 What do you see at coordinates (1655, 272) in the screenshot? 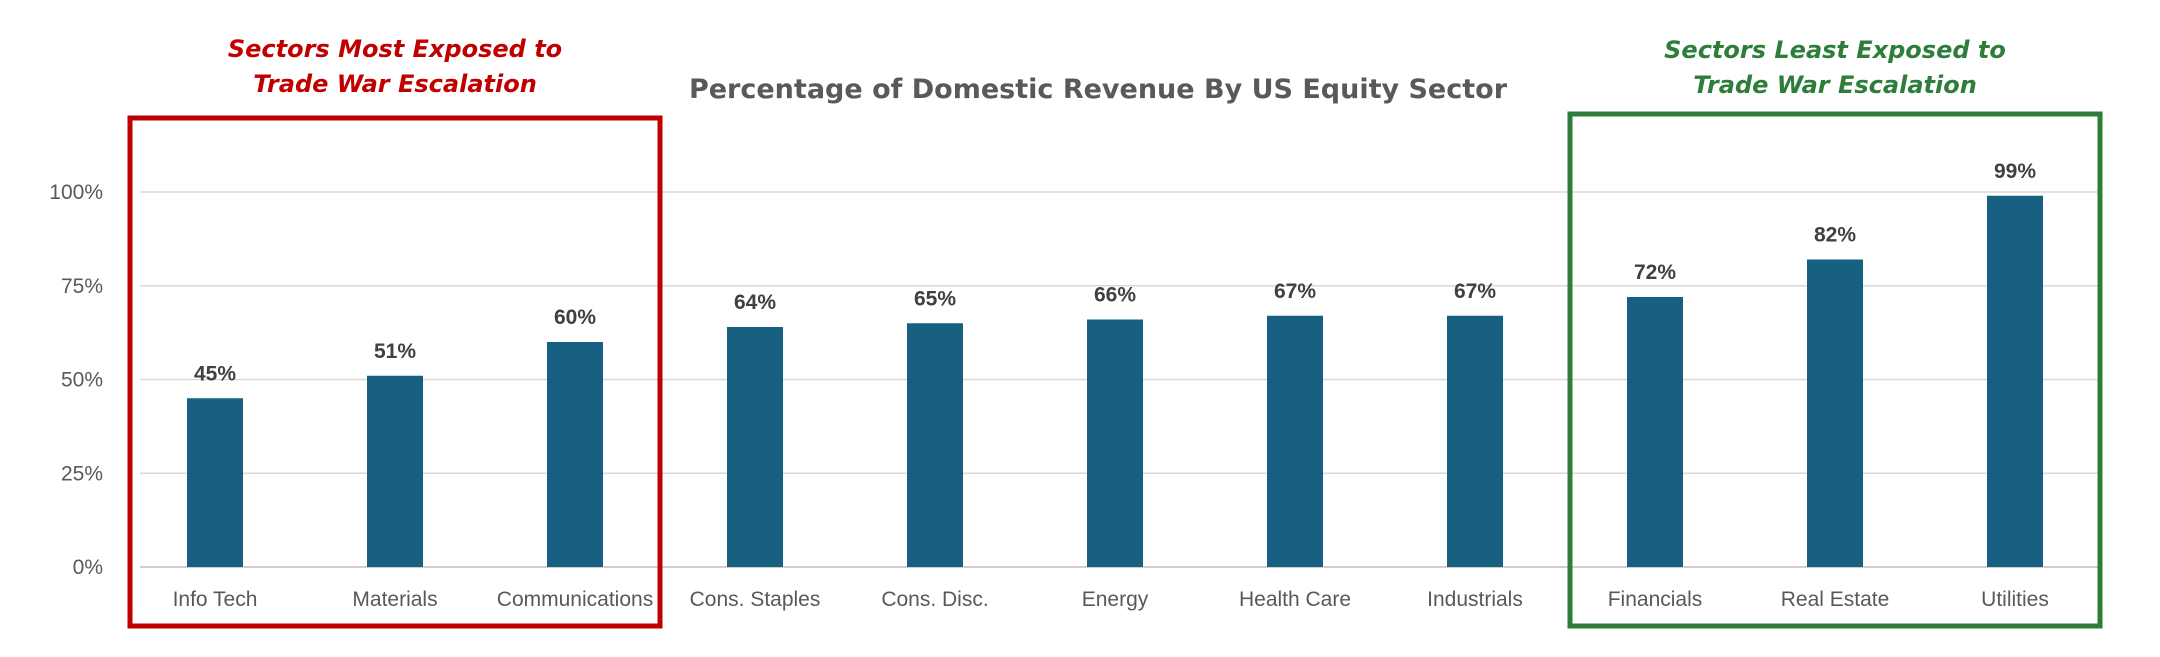
I see `data-label: 72%` at bounding box center [1655, 272].